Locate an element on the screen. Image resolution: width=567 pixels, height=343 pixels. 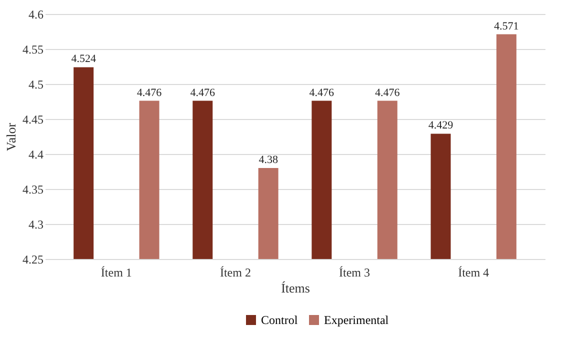
y-tick-label: 4.3 is located at coordinates (36, 225).